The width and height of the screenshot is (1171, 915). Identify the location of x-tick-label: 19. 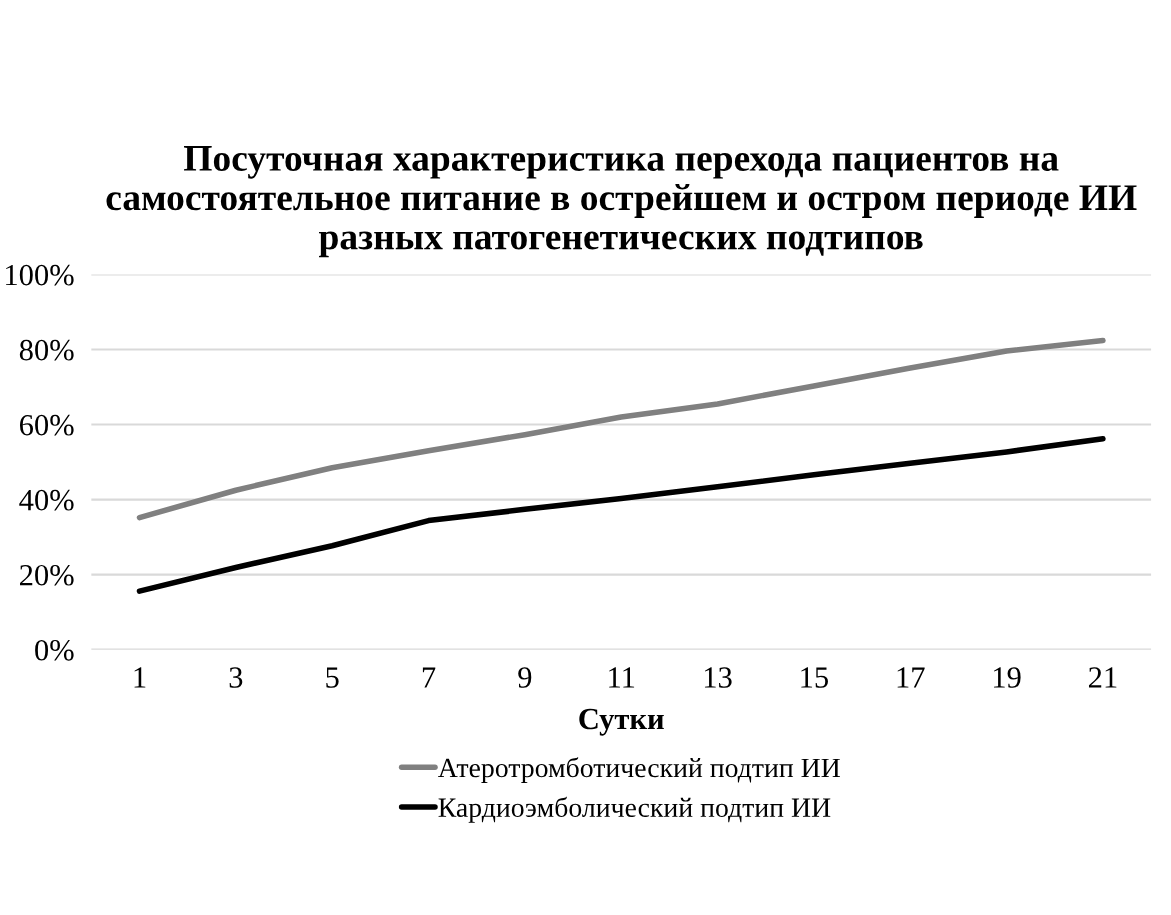
(1007, 677).